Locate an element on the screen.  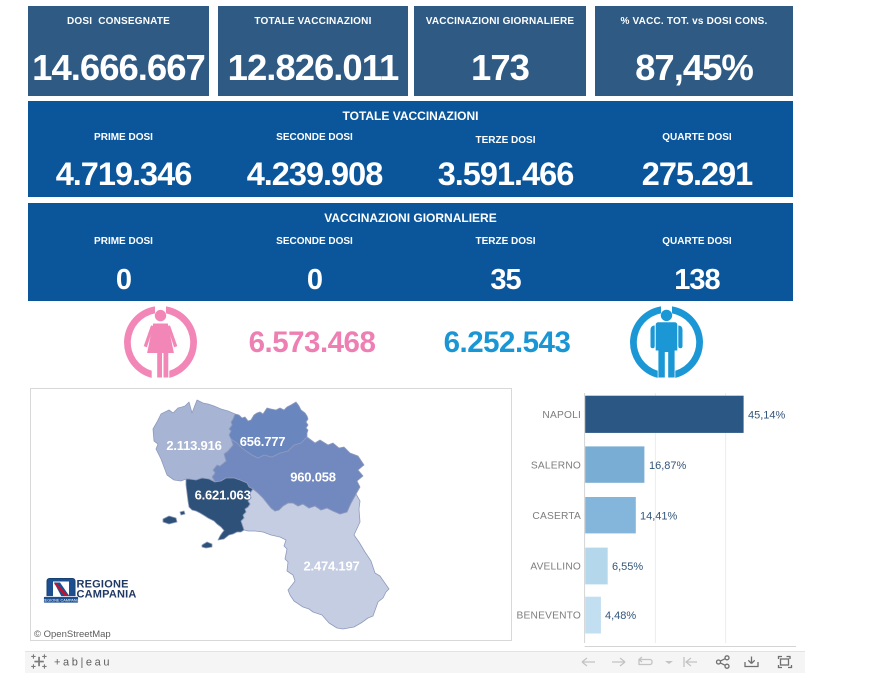
svg-text: NAPOLI is located at coordinates (561, 415).